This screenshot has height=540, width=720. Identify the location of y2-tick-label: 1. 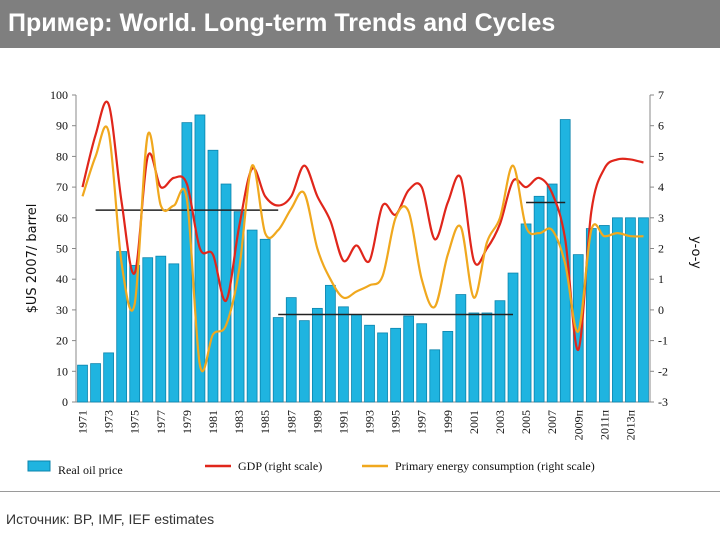
(661, 279).